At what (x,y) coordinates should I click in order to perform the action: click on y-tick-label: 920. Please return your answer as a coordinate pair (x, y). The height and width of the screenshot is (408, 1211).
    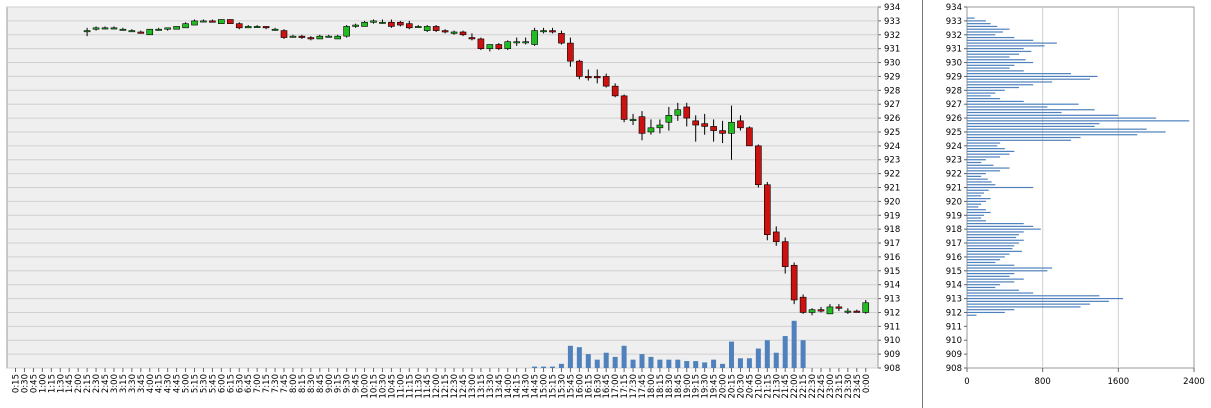
    Looking at the image, I should click on (892, 202).